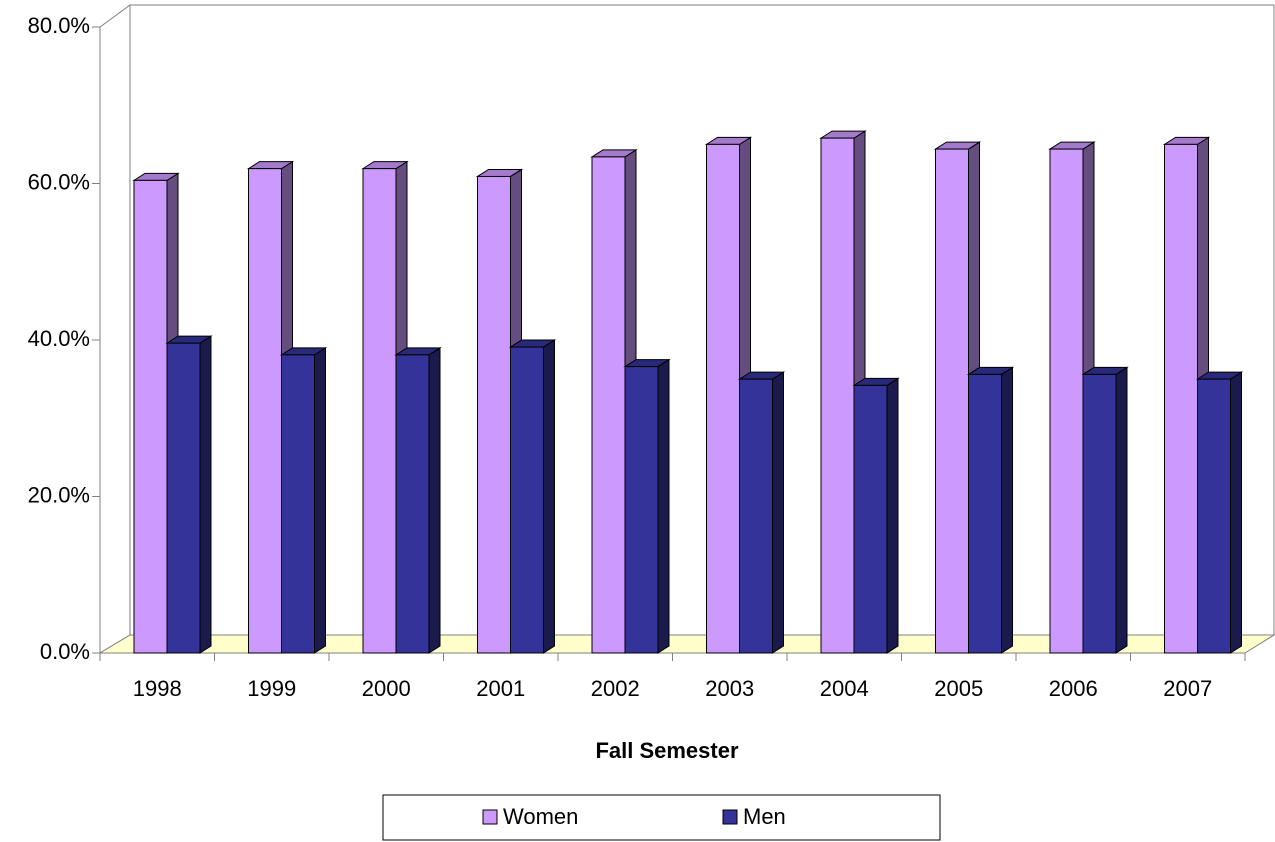  What do you see at coordinates (661, 817) in the screenshot?
I see `legend-box` at bounding box center [661, 817].